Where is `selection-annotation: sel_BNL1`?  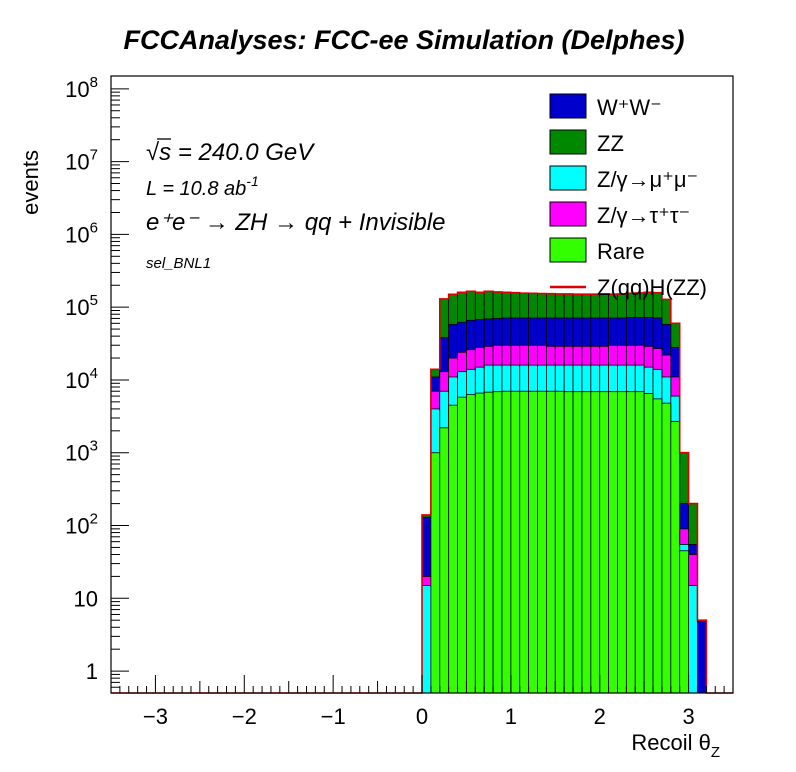 selection-annotation: sel_BNL1 is located at coordinates (178, 263).